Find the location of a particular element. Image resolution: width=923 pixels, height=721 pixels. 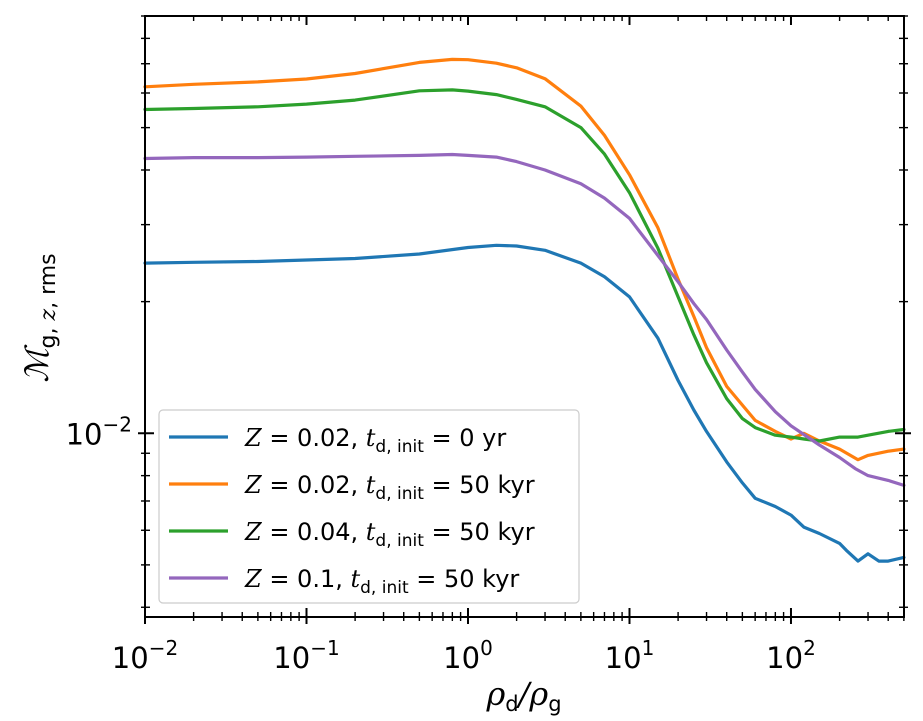

x-tick-label: 10⁻² is located at coordinates (145, 655).